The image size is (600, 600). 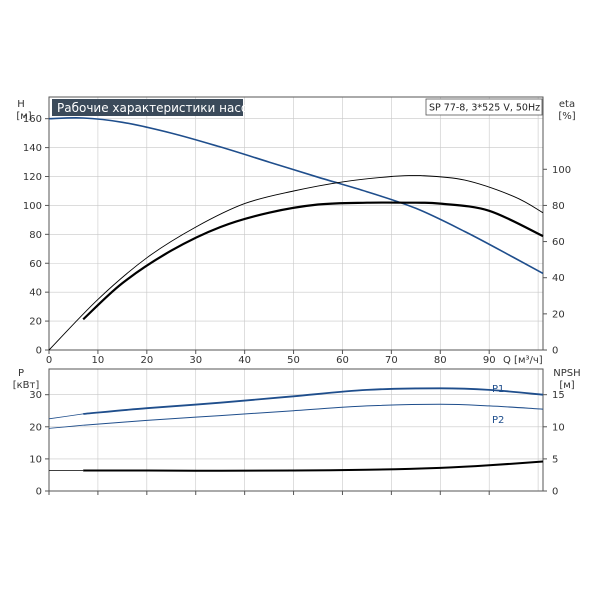 I want to click on y-tick-label-left: 40, so click(x=35, y=293).